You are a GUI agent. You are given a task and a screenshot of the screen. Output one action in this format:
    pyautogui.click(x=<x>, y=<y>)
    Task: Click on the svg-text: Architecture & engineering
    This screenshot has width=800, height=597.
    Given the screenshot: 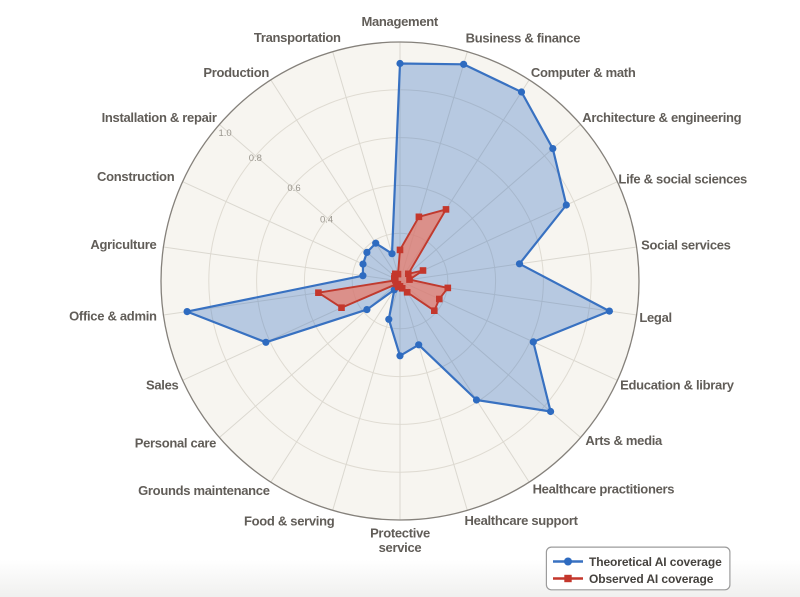 What is the action you would take?
    pyautogui.click(x=661, y=117)
    